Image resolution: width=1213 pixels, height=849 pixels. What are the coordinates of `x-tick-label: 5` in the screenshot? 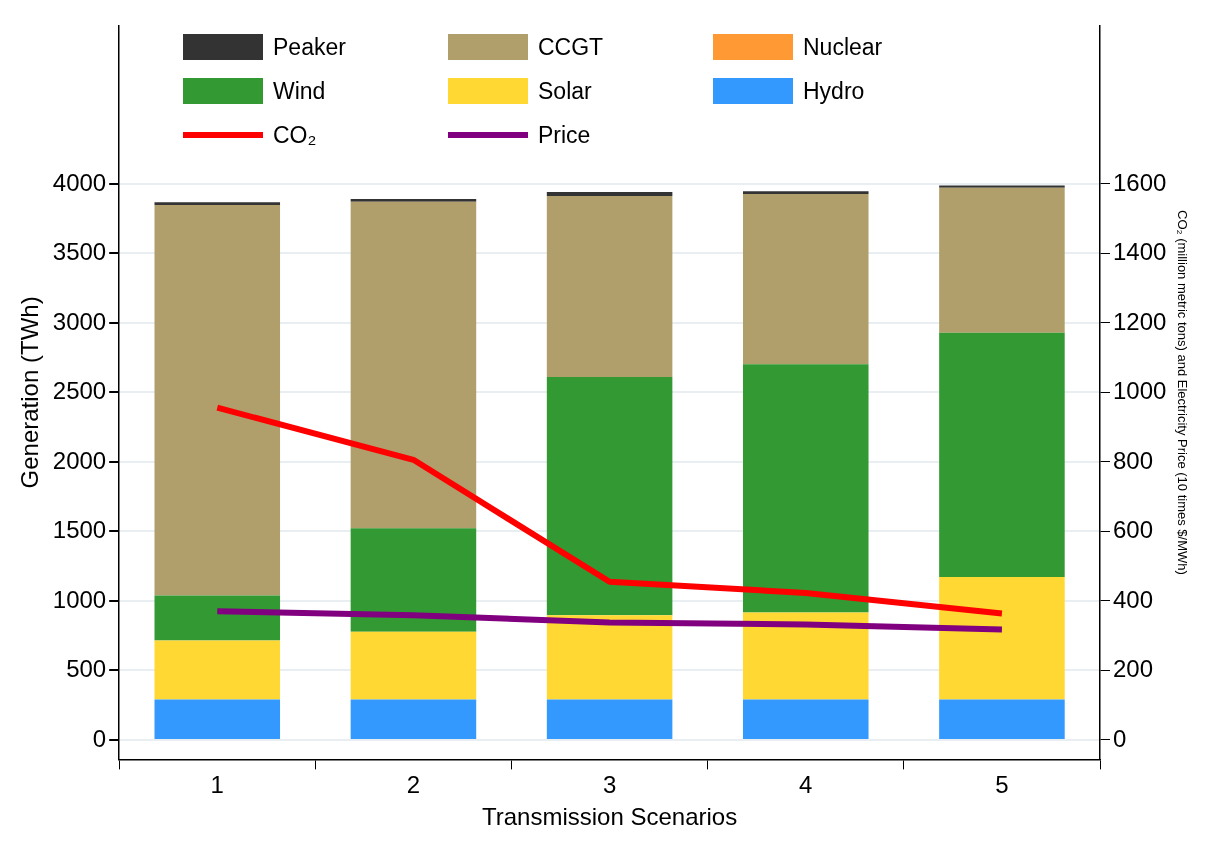 It's located at (1002, 785).